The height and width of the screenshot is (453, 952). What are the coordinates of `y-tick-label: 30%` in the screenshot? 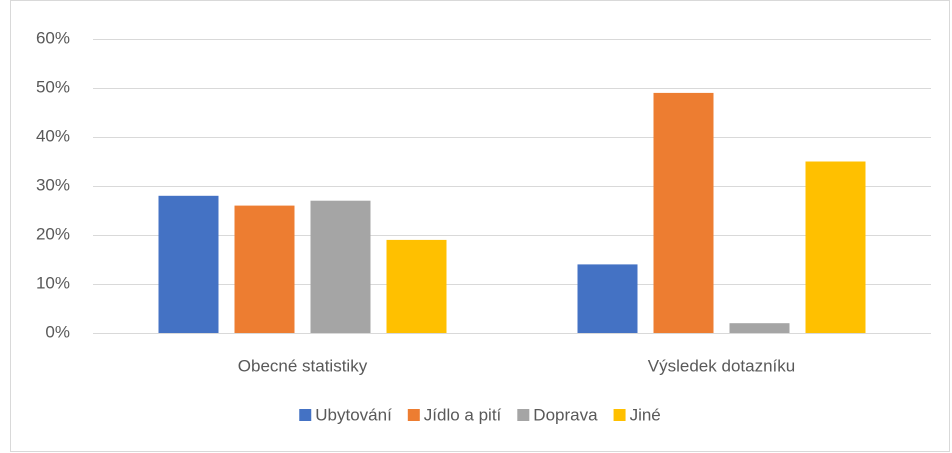 It's located at (53, 184).